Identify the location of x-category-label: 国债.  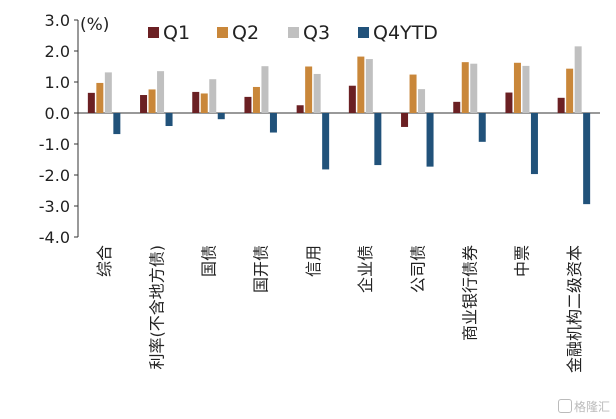
(209, 261).